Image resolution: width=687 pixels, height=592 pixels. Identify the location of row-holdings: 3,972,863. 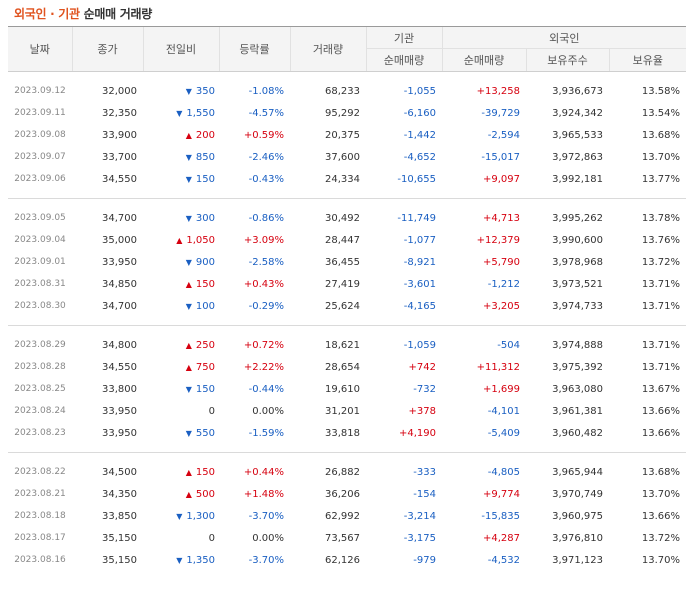
(577, 157).